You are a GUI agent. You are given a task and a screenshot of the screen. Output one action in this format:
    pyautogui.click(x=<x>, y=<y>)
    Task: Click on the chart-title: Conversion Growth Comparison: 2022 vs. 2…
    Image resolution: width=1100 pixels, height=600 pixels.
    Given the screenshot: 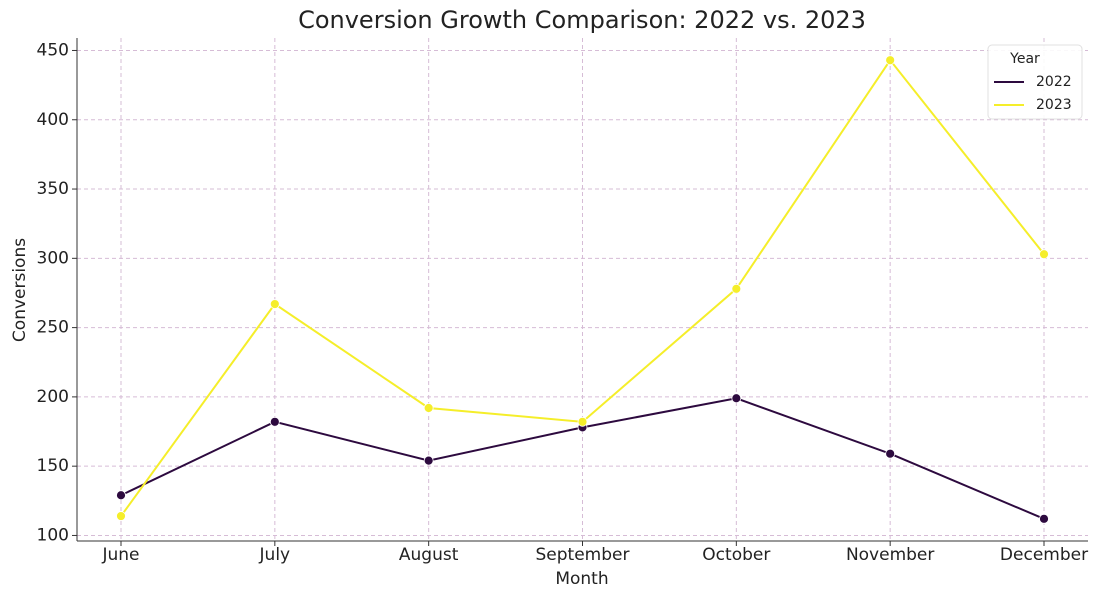 What is the action you would take?
    pyautogui.click(x=582, y=20)
    